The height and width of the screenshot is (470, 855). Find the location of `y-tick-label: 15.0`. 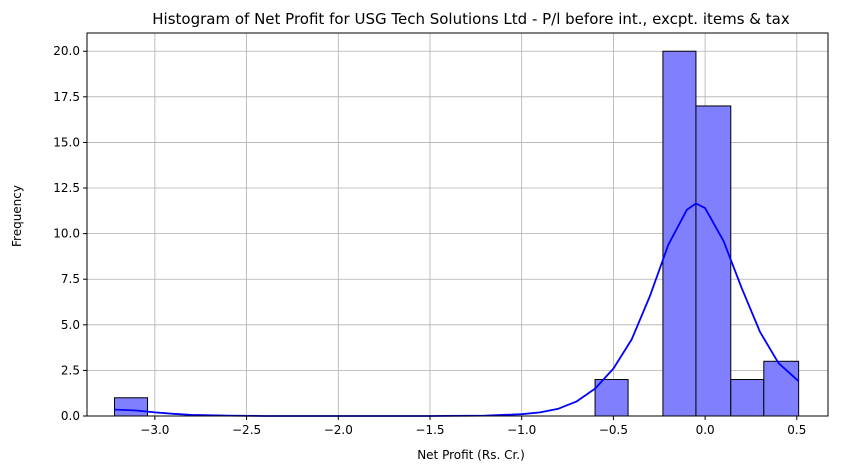

y-tick-label: 15.0 is located at coordinates (66, 142).